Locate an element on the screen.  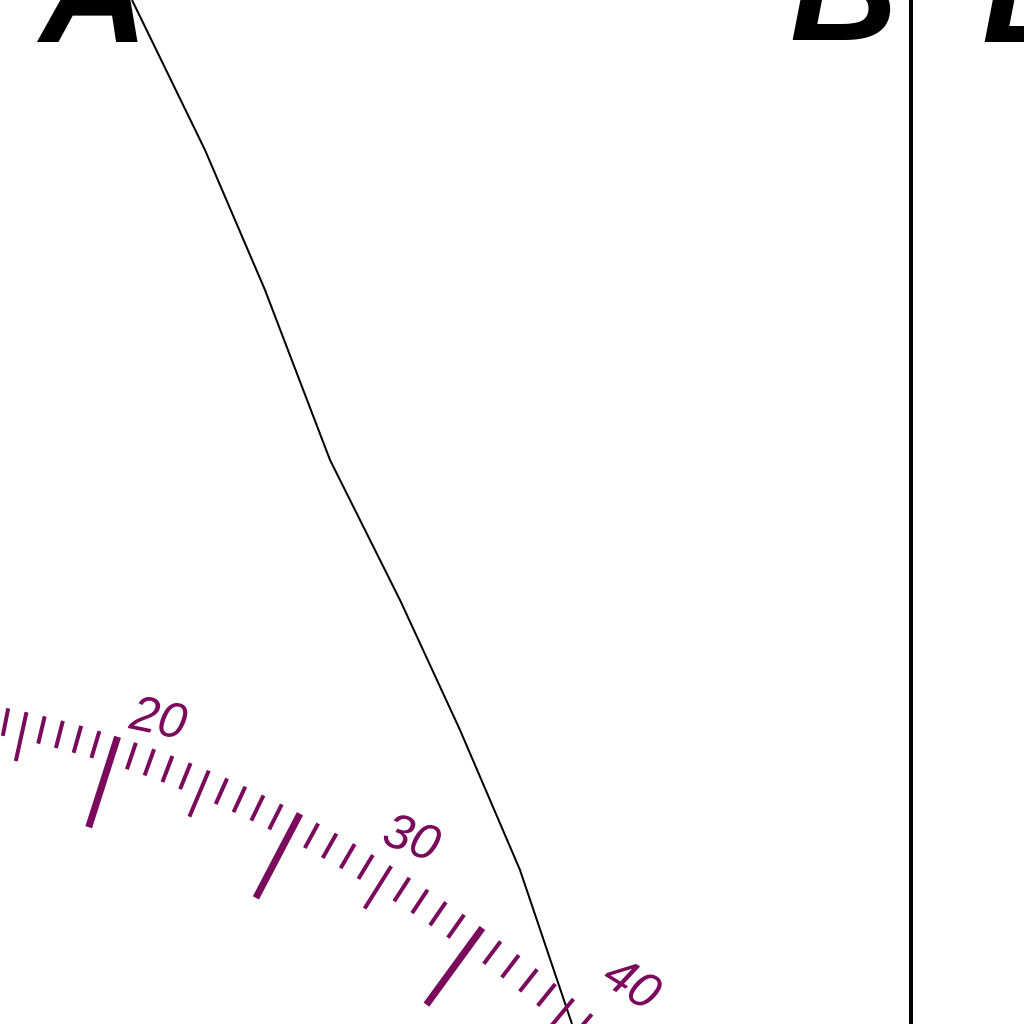
letter-a-label: A is located at coordinates (92, 37).